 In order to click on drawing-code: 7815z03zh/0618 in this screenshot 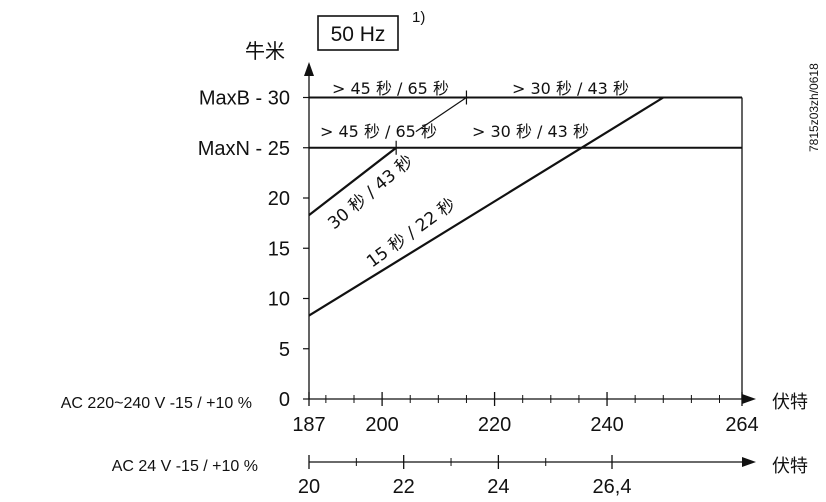, I will do `click(814, 107)`.